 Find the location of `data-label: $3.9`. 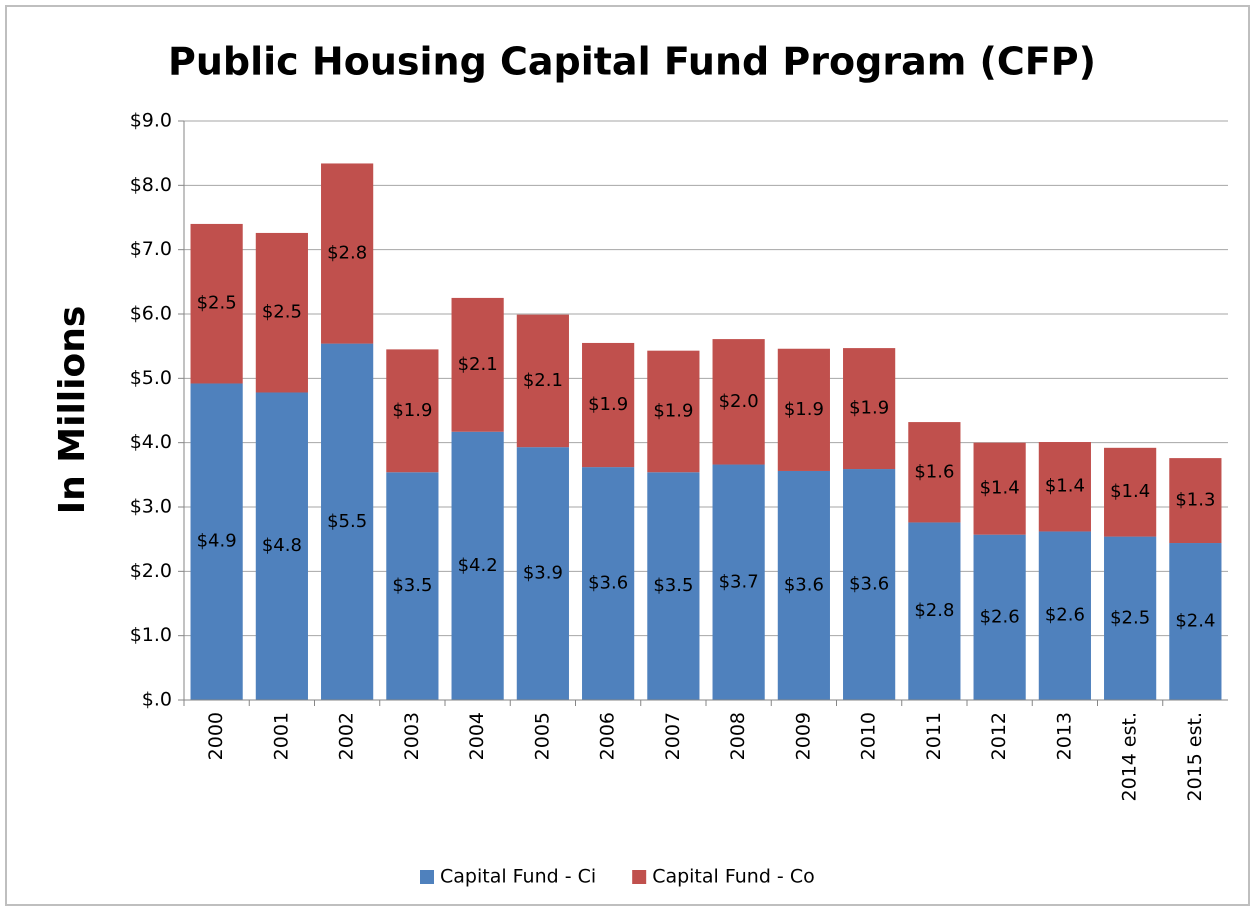

data-label: $3.9 is located at coordinates (543, 573).